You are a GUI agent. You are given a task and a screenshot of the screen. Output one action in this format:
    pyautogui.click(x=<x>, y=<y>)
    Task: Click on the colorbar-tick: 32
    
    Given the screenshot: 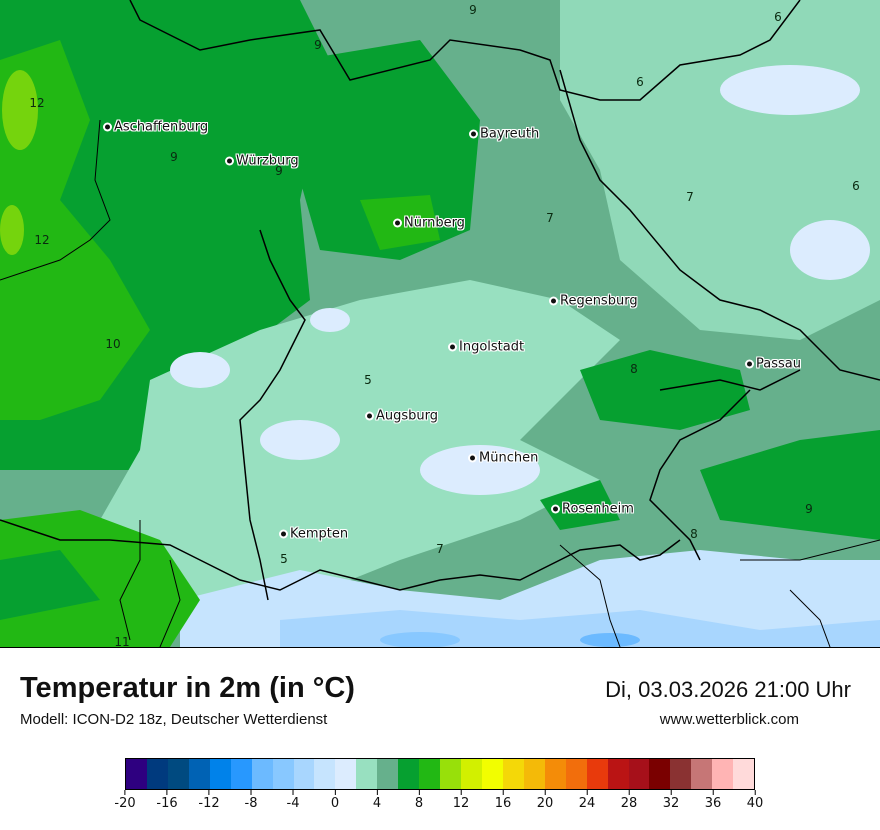 What is the action you would take?
    pyautogui.click(x=671, y=800)
    